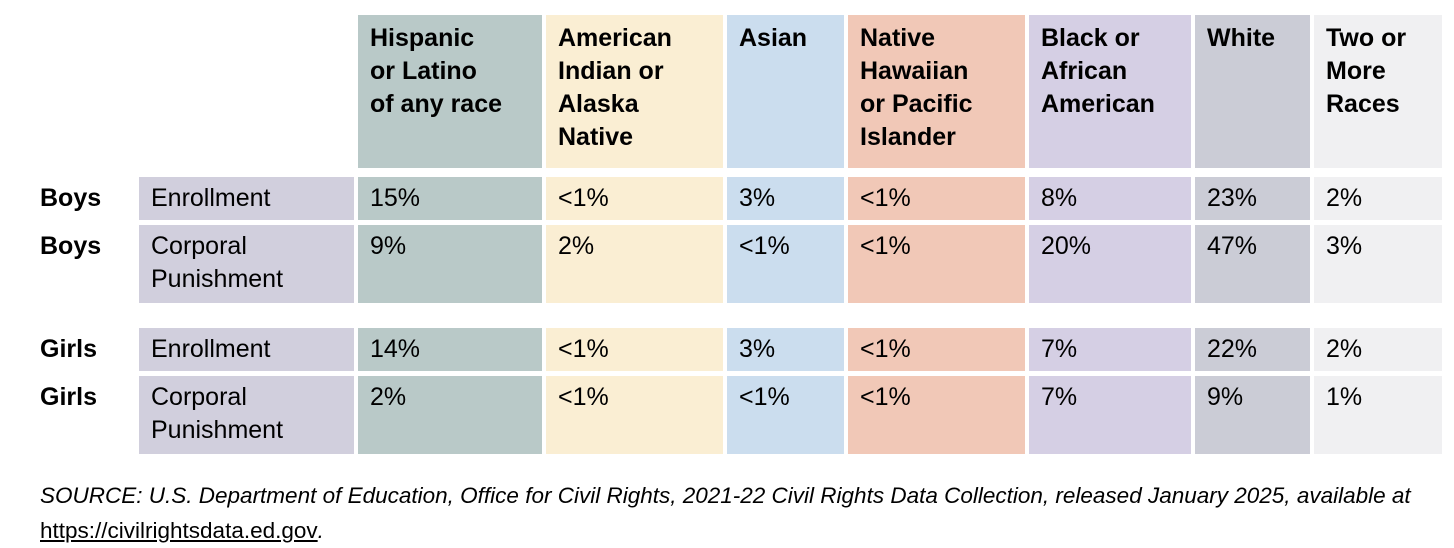  I want to click on table-cell: 22%, so click(1252, 349).